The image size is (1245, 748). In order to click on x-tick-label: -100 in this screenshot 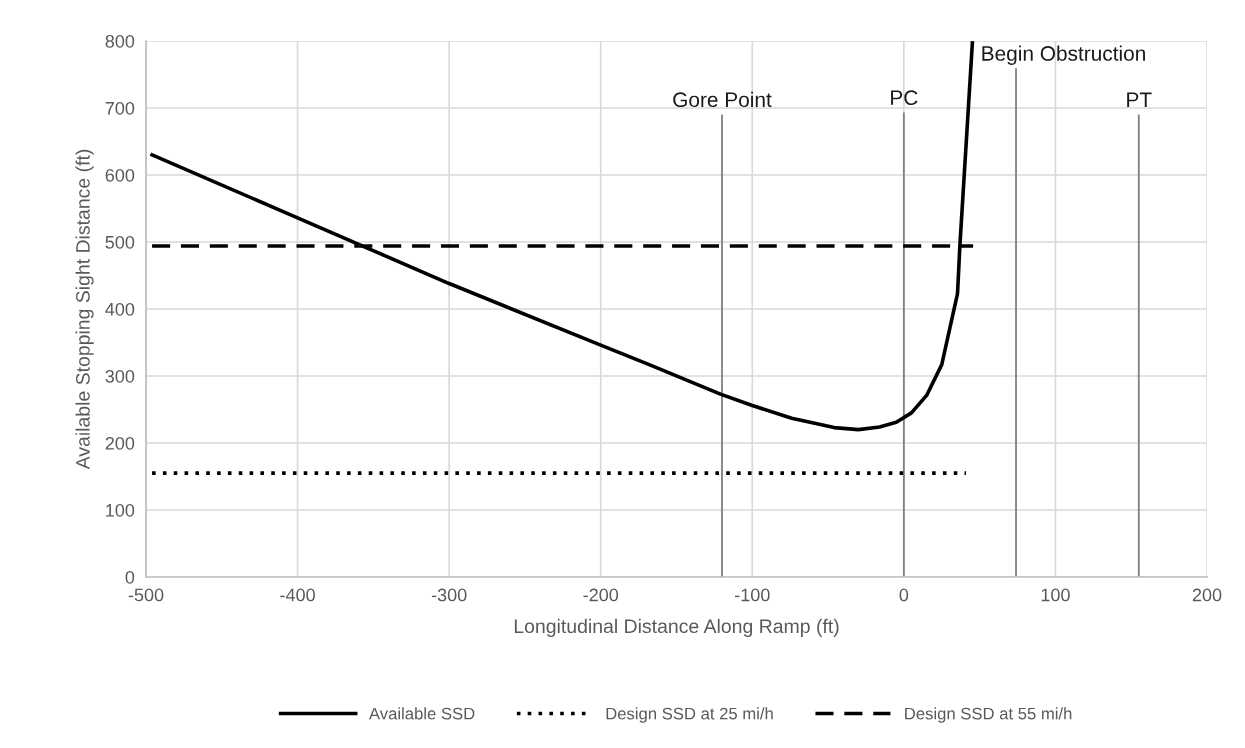, I will do `click(752, 595)`.